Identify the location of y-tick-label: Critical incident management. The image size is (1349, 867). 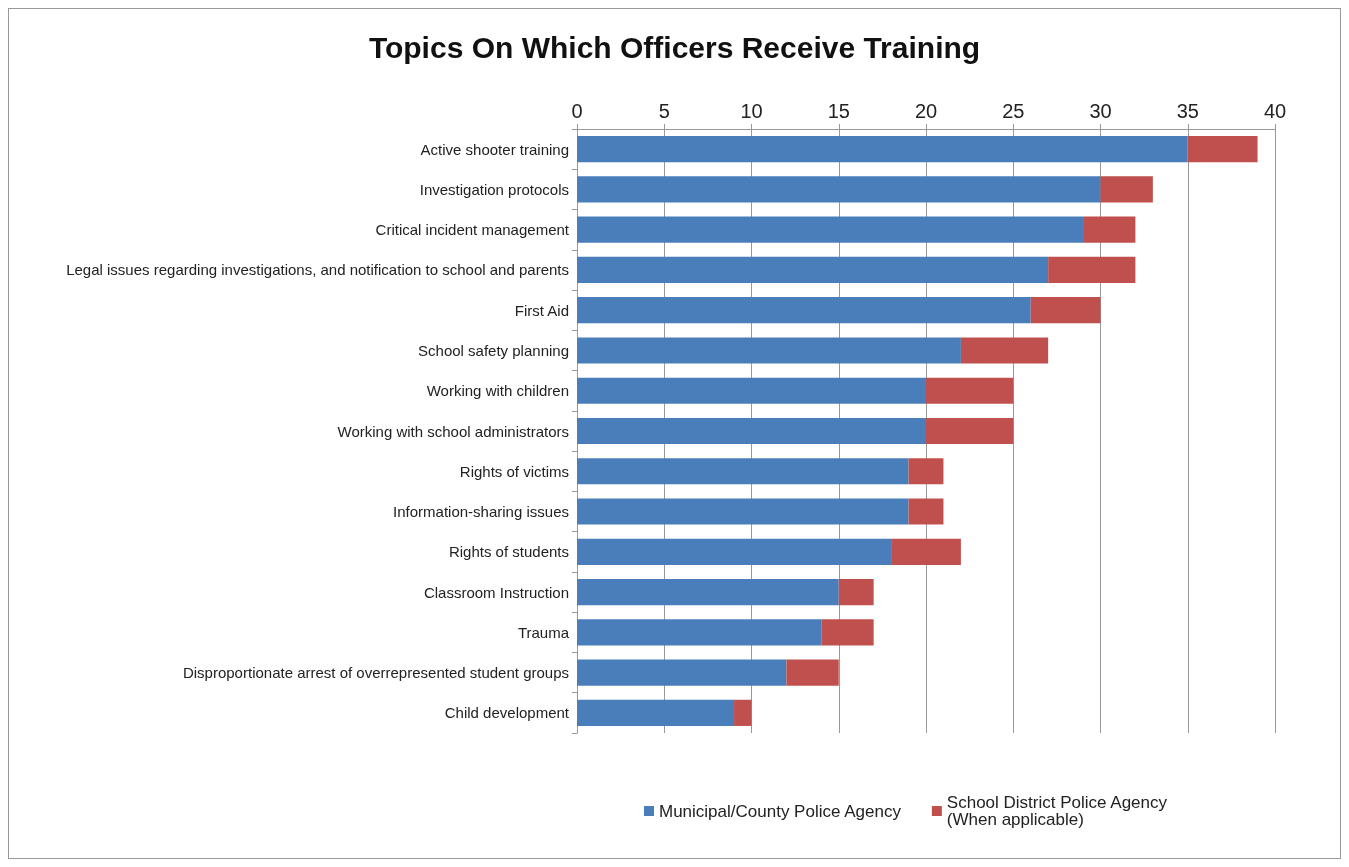
(472, 230).